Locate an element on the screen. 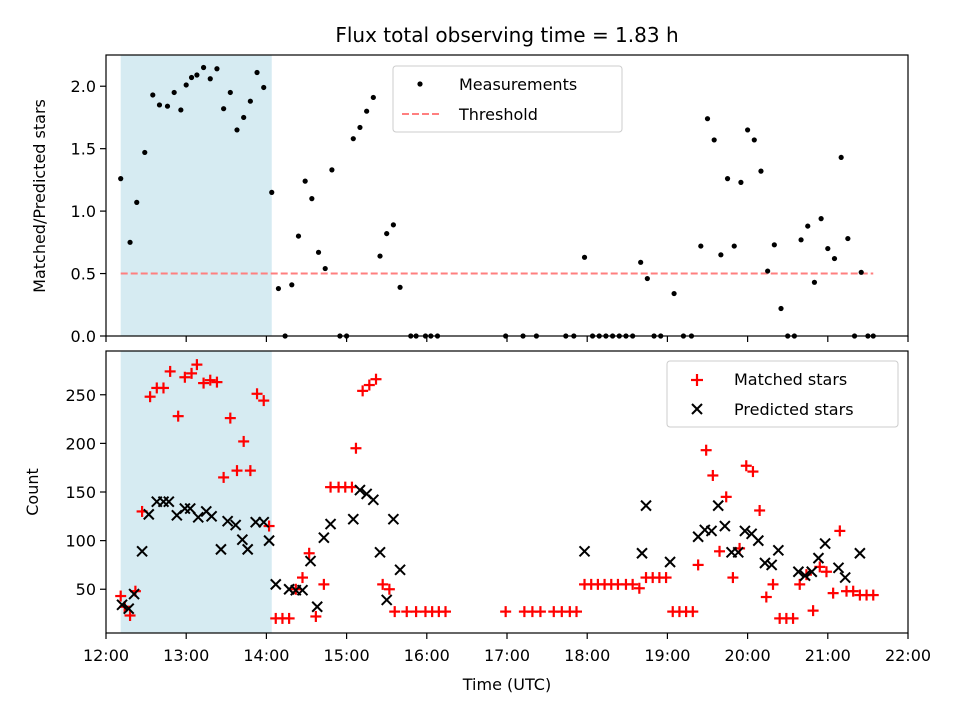  y-tick-label: 250 is located at coordinates (80, 395).